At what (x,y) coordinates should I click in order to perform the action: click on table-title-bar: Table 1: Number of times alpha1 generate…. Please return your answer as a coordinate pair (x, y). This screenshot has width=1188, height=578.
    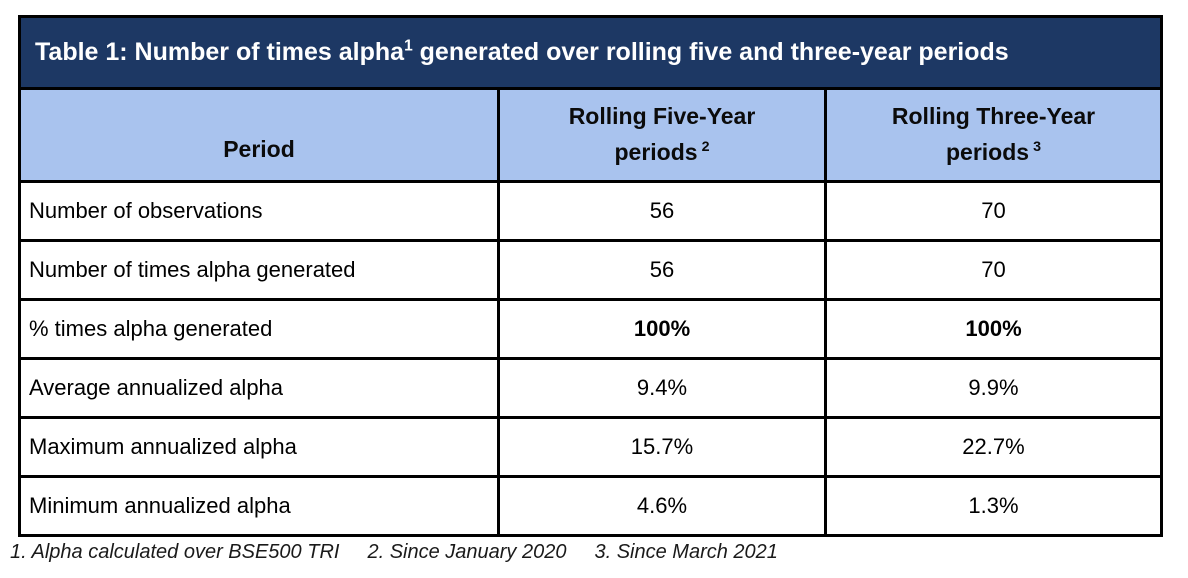
    Looking at the image, I should click on (590, 52).